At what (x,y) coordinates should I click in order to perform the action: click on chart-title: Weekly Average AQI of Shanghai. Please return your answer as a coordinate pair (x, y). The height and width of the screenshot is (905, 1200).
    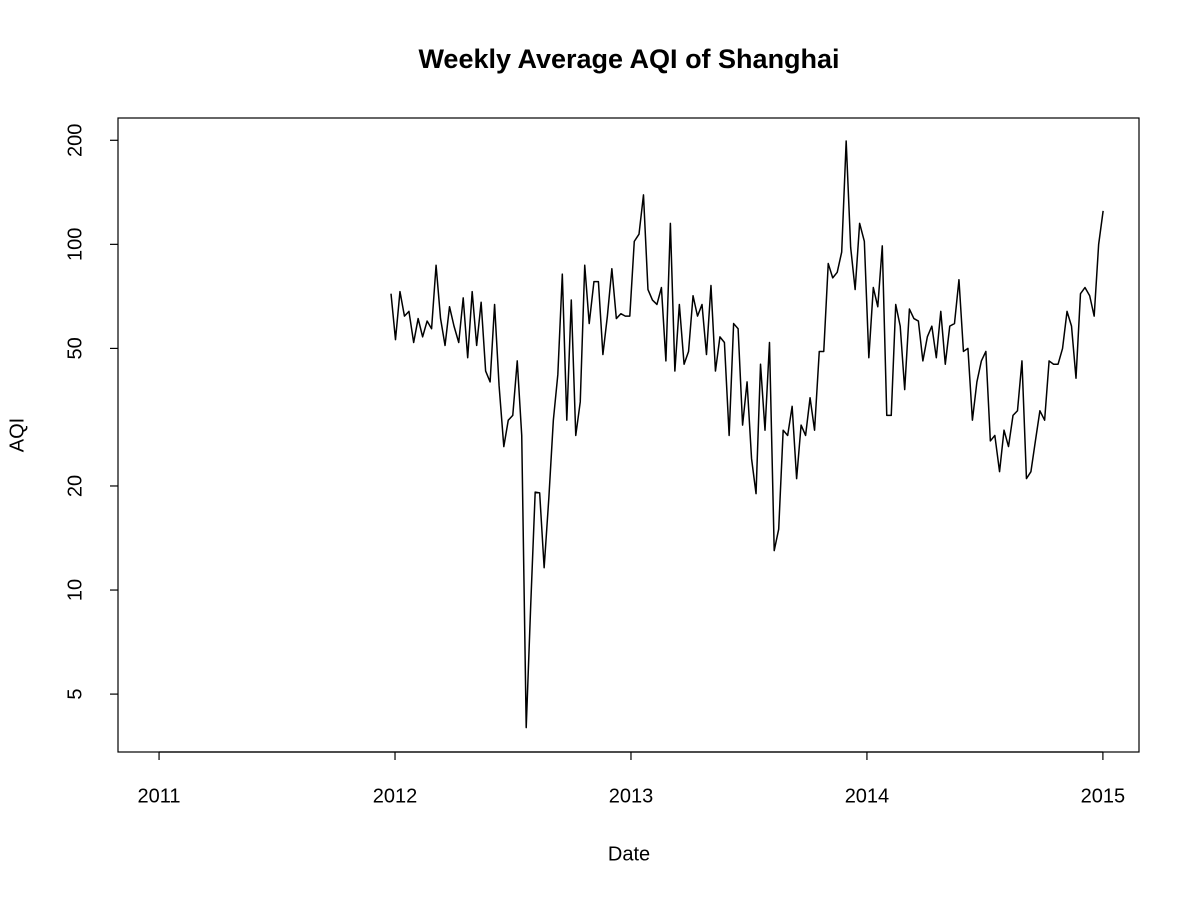
    Looking at the image, I should click on (628, 59).